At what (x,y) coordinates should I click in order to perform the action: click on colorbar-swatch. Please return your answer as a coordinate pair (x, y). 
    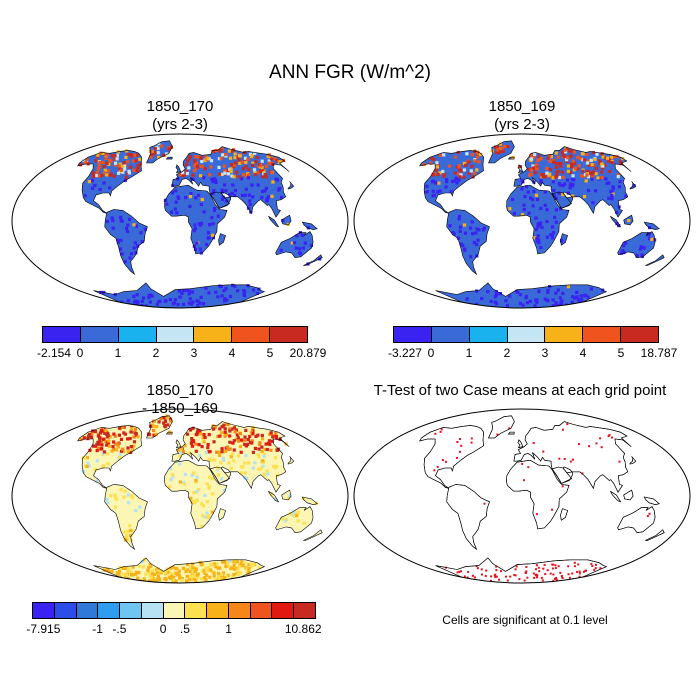
    Looking at the image, I should click on (304, 610).